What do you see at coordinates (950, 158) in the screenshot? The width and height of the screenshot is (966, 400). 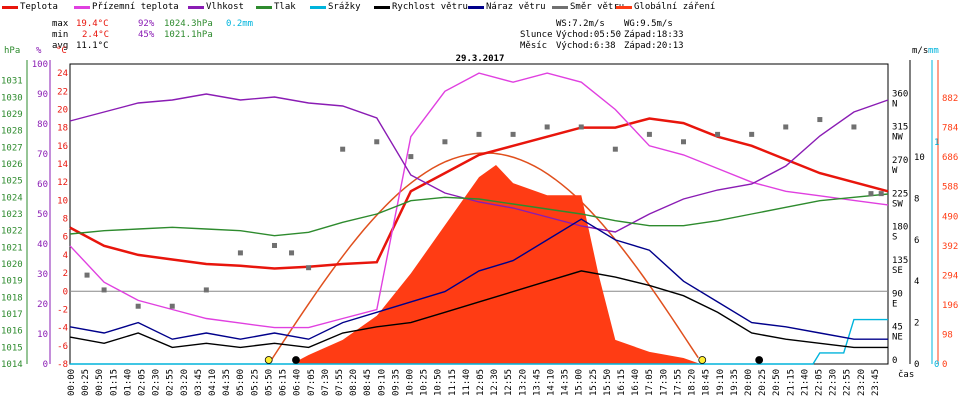 I see `tick-label-rad: 686` at bounding box center [950, 158].